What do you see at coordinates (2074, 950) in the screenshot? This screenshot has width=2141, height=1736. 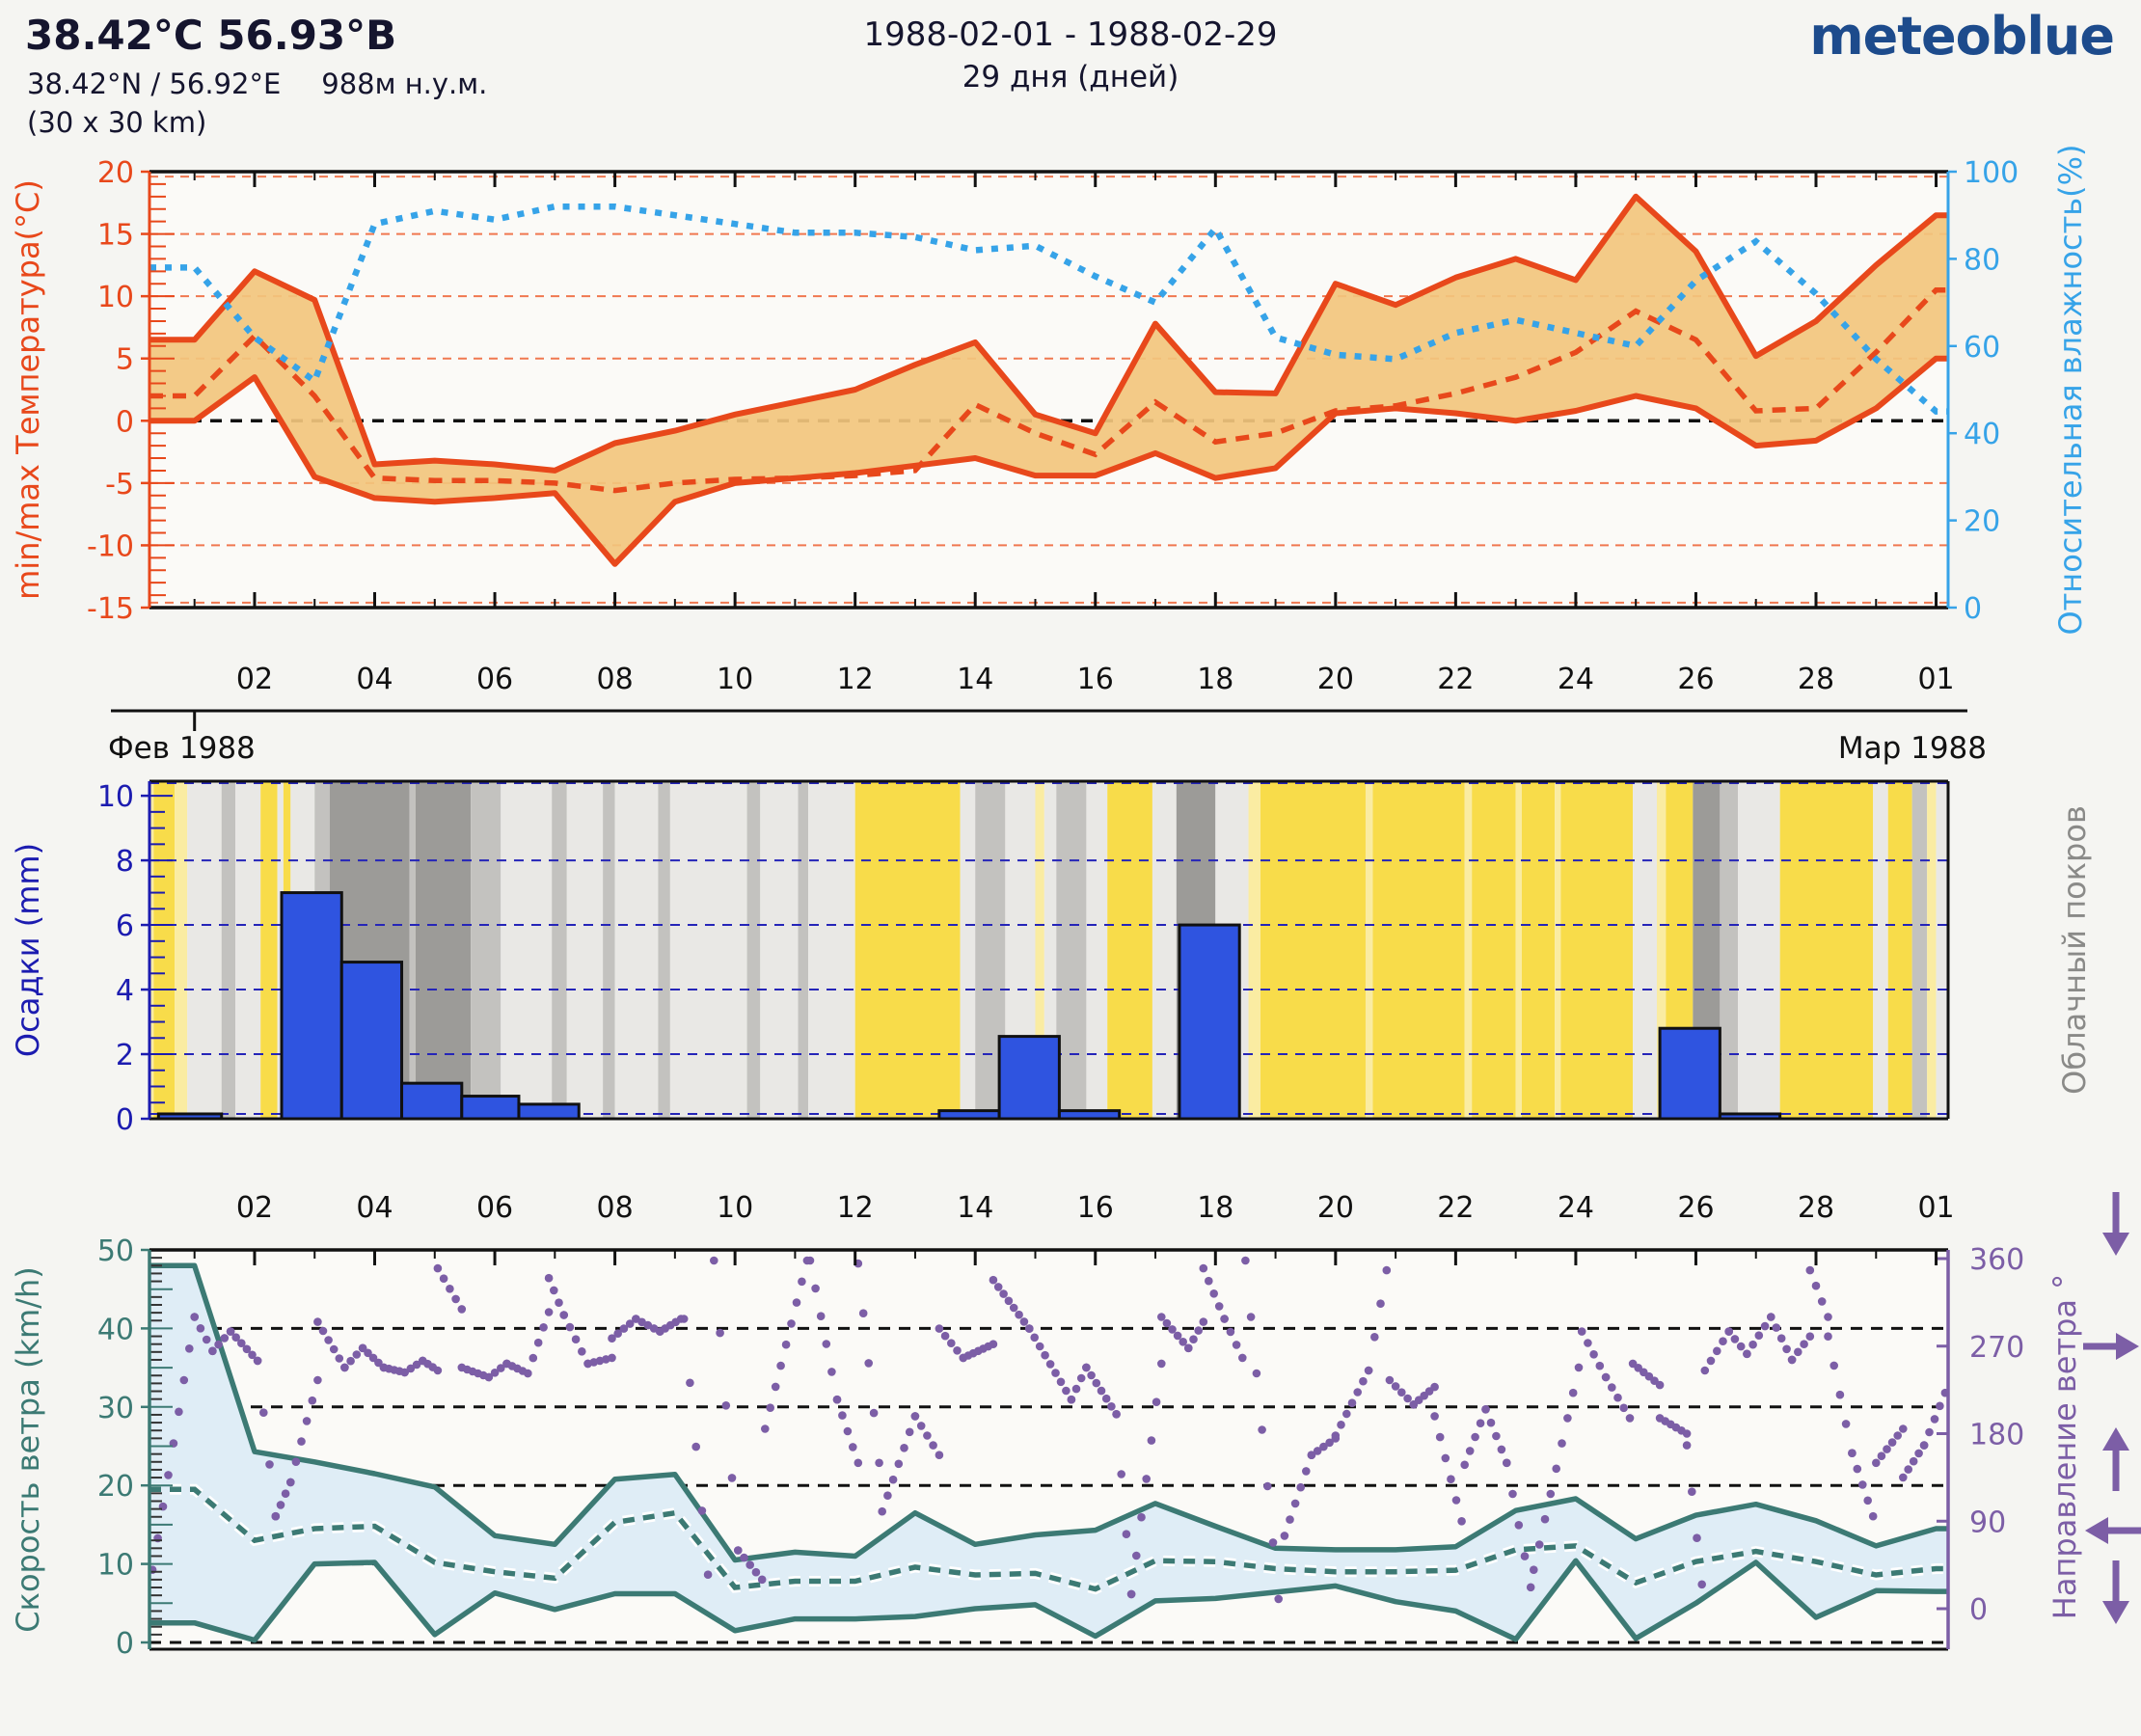 I see `cloud-axis-title: Облачный покров` at bounding box center [2074, 950].